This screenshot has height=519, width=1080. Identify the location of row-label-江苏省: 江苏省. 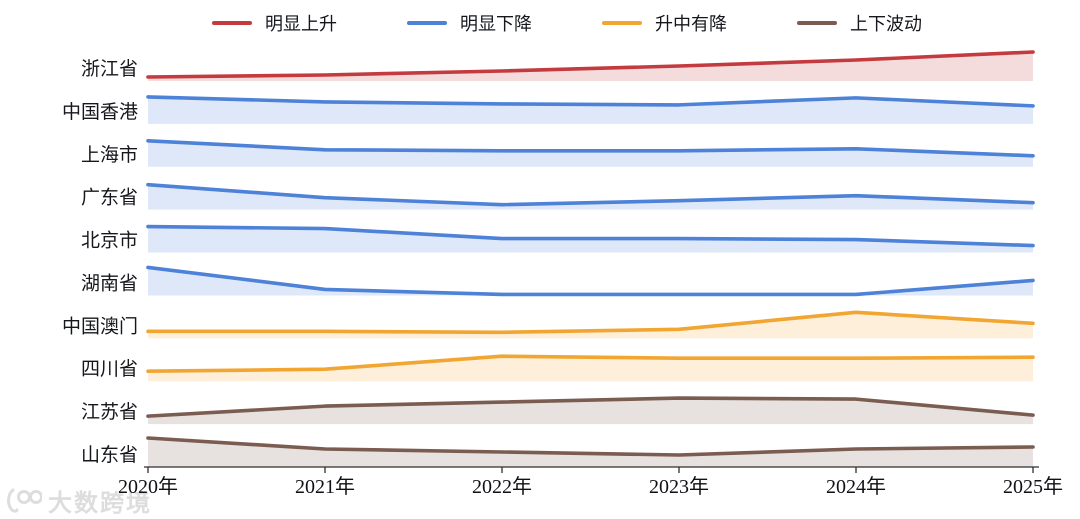
(109, 412).